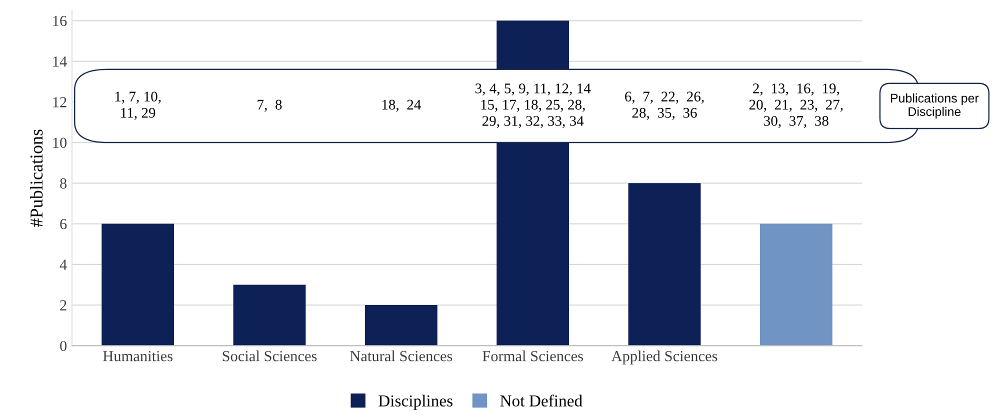 The height and width of the screenshot is (419, 1000). Describe the element at coordinates (63, 183) in the screenshot. I see `y-tick-label: 8` at that location.